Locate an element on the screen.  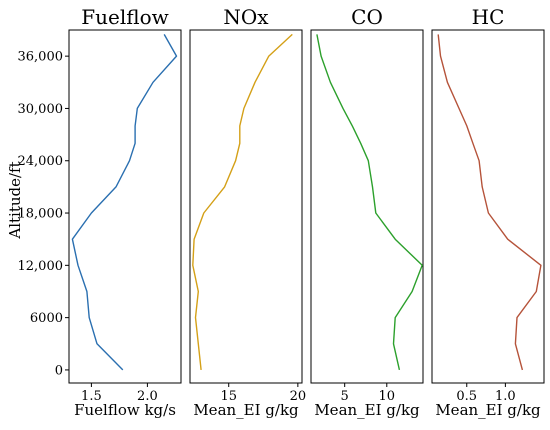
series-line-nox is located at coordinates (242, 201).